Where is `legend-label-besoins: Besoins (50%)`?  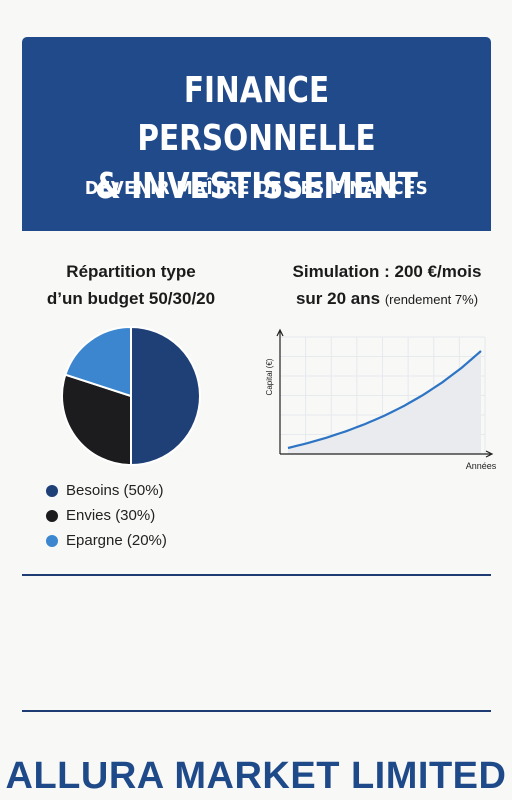
legend-label-besoins: Besoins (50%) is located at coordinates (115, 490).